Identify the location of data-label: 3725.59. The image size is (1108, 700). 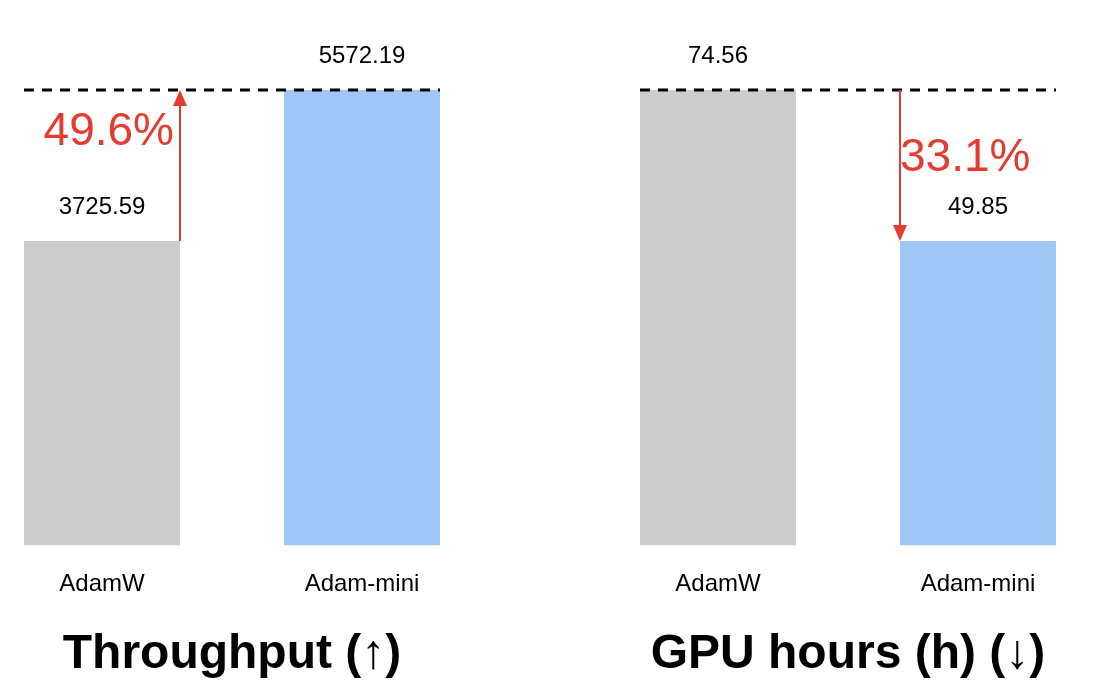
(102, 205).